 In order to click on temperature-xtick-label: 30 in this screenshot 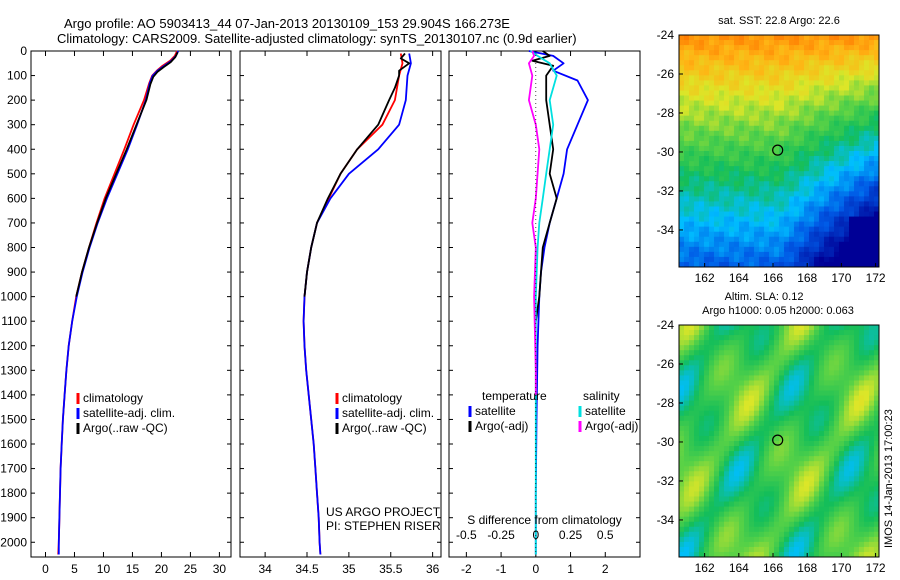, I will do `click(220, 569)`.